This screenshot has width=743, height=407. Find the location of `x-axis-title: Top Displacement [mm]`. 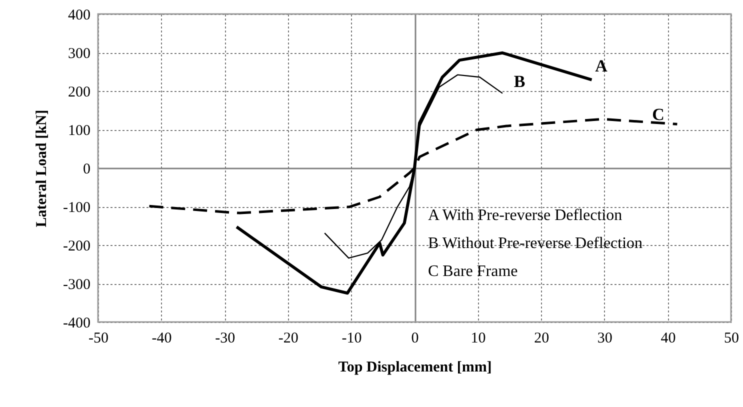

x-axis-title: Top Displacement [mm] is located at coordinates (415, 368).